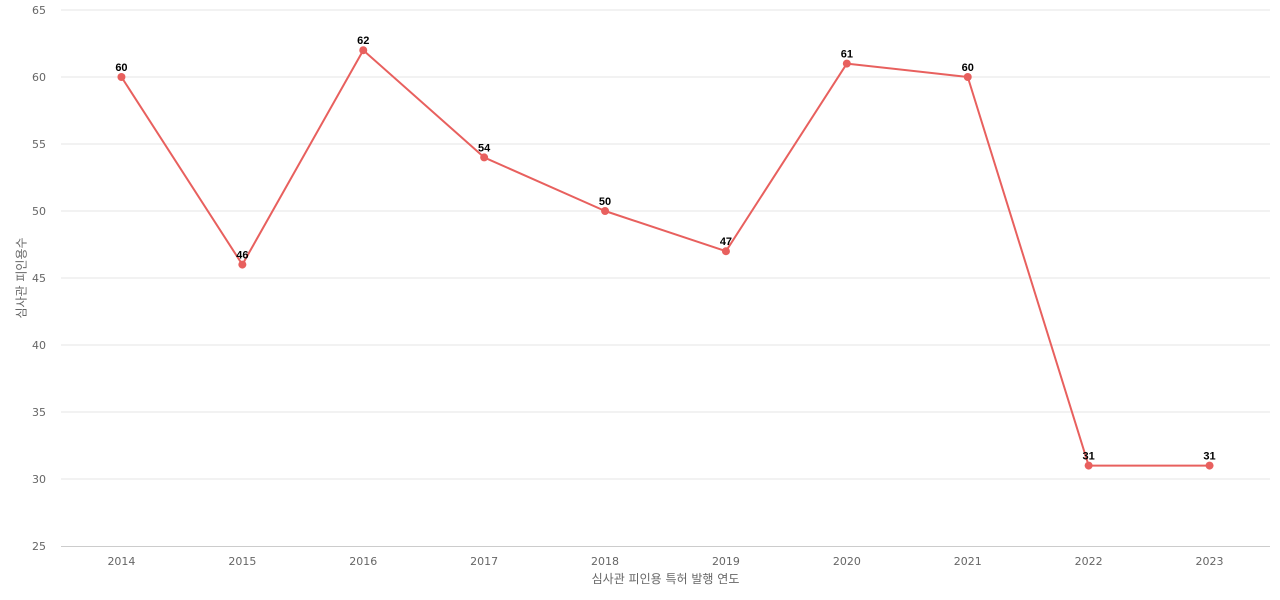  What do you see at coordinates (39, 546) in the screenshot?
I see `y-tick-label: 25` at bounding box center [39, 546].